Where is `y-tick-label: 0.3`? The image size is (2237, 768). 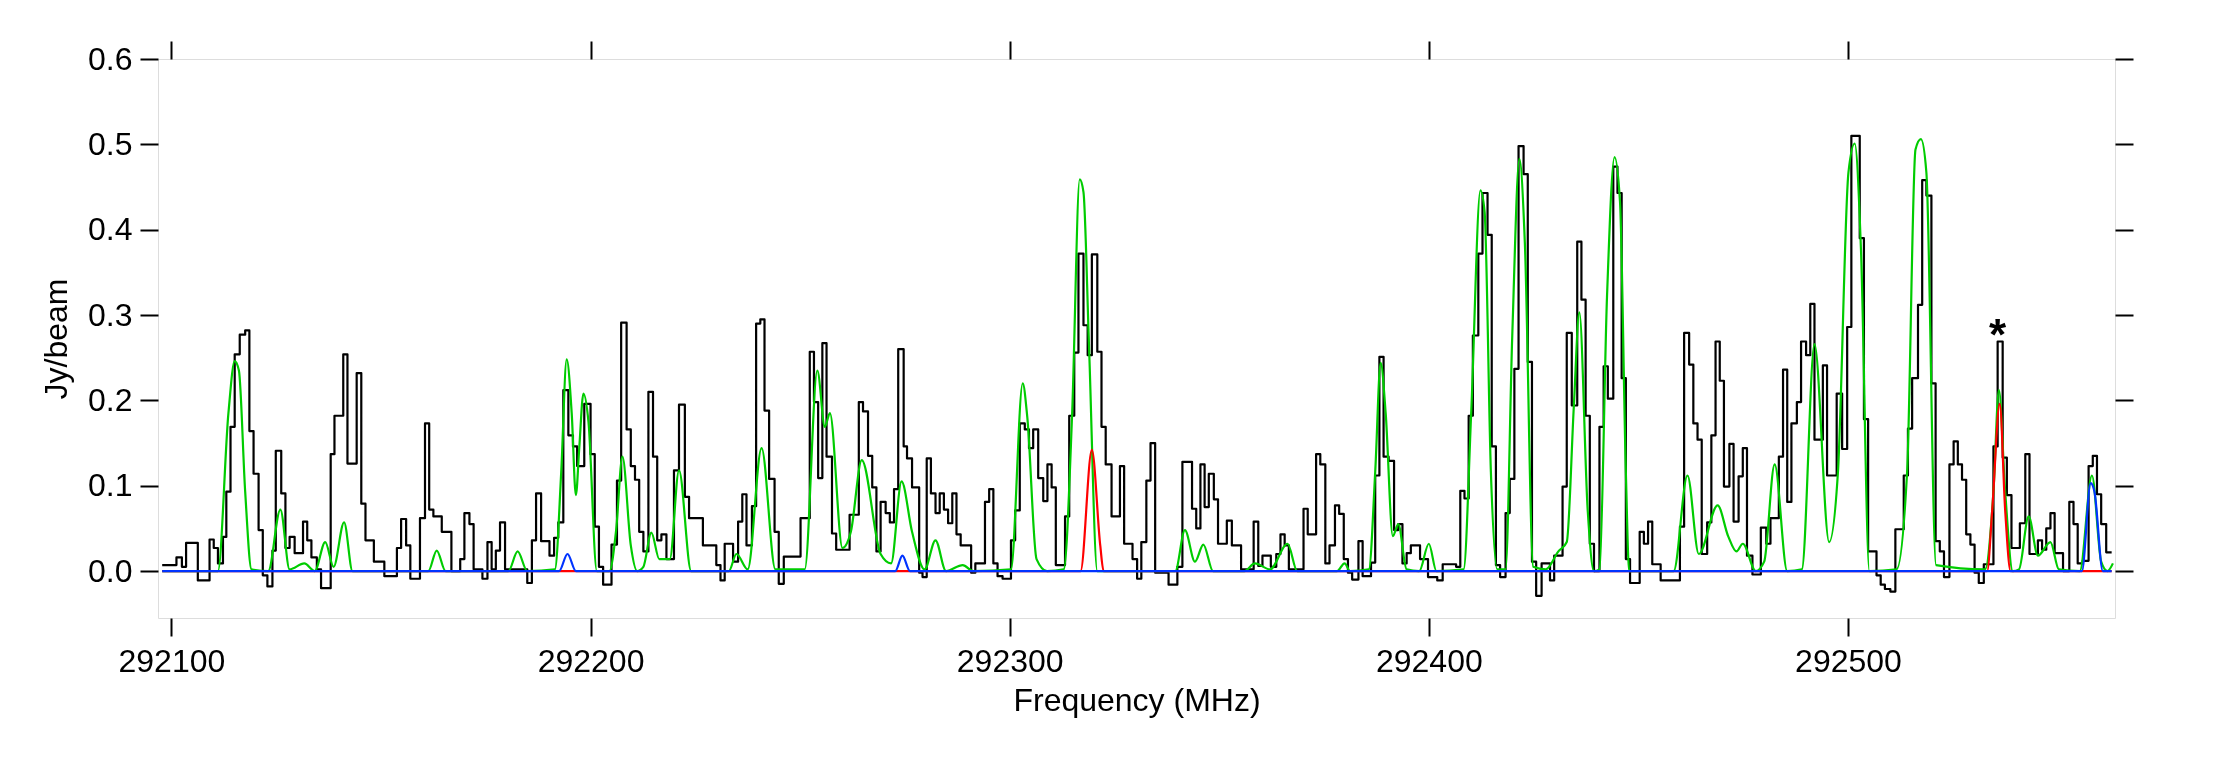
y-tick-label: 0.3 is located at coordinates (110, 314).